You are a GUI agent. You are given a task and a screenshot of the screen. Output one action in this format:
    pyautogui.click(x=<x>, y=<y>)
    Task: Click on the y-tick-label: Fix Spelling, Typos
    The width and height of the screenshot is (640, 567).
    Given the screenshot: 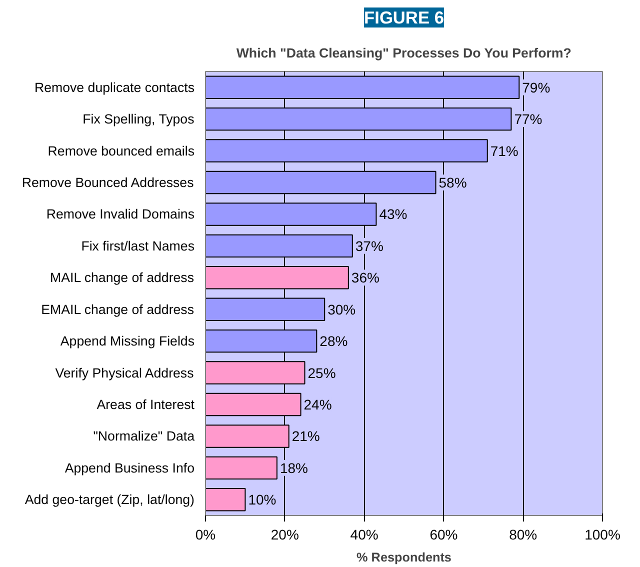 What is the action you would take?
    pyautogui.click(x=138, y=119)
    